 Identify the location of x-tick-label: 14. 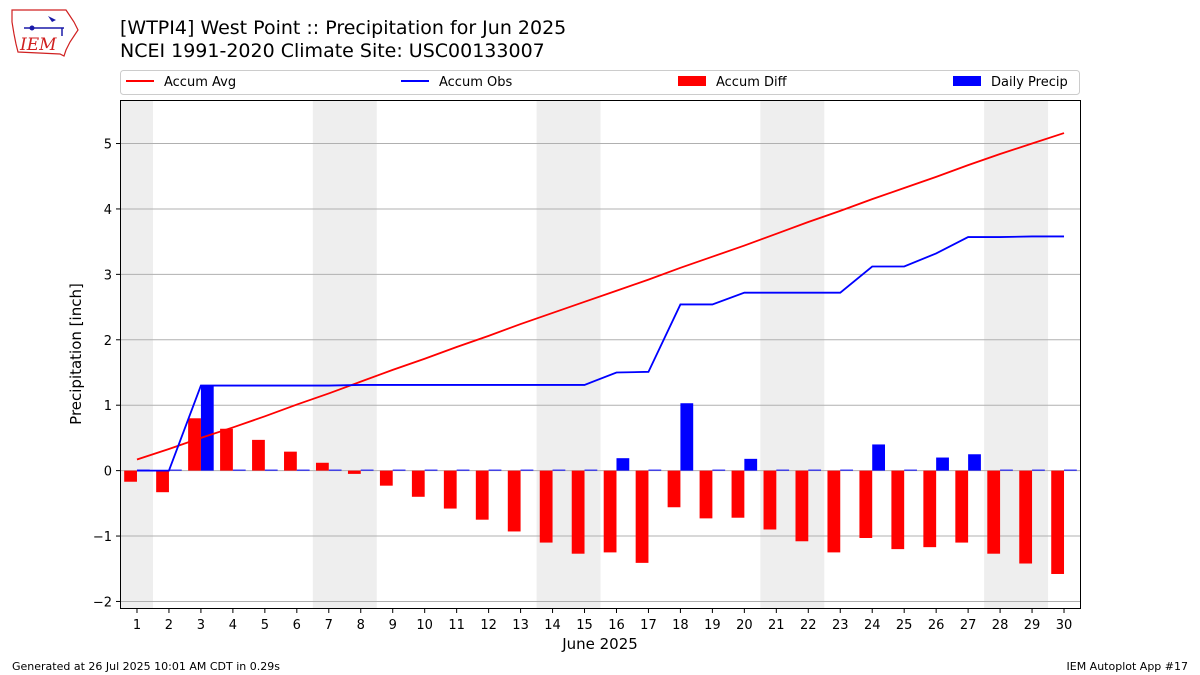
(552, 625).